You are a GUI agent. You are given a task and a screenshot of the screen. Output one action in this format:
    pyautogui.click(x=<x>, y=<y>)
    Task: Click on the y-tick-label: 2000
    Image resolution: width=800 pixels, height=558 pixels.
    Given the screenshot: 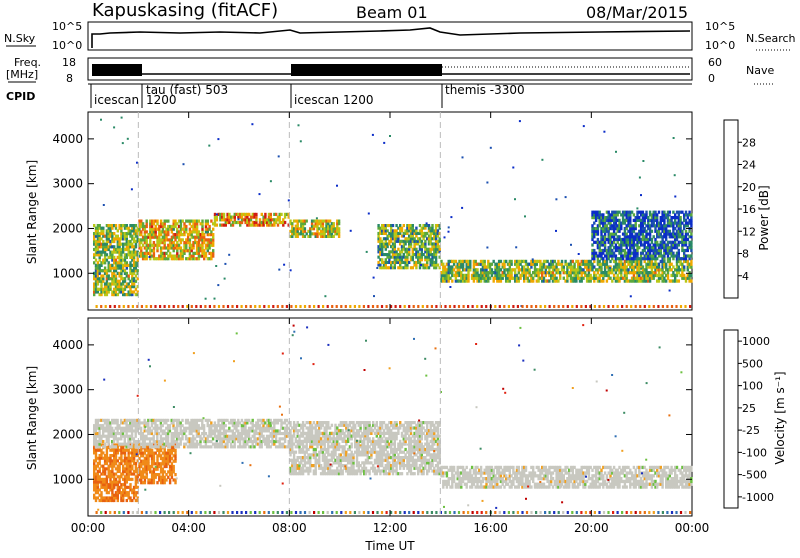 What is the action you would take?
    pyautogui.click(x=67, y=228)
    